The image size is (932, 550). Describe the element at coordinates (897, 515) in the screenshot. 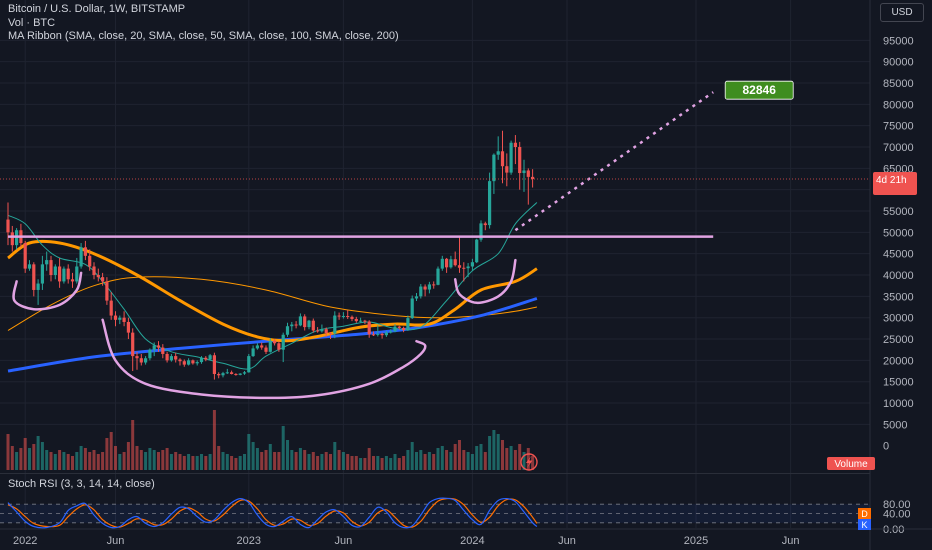

I see `rsi-tick-label: 40.00` at that location.